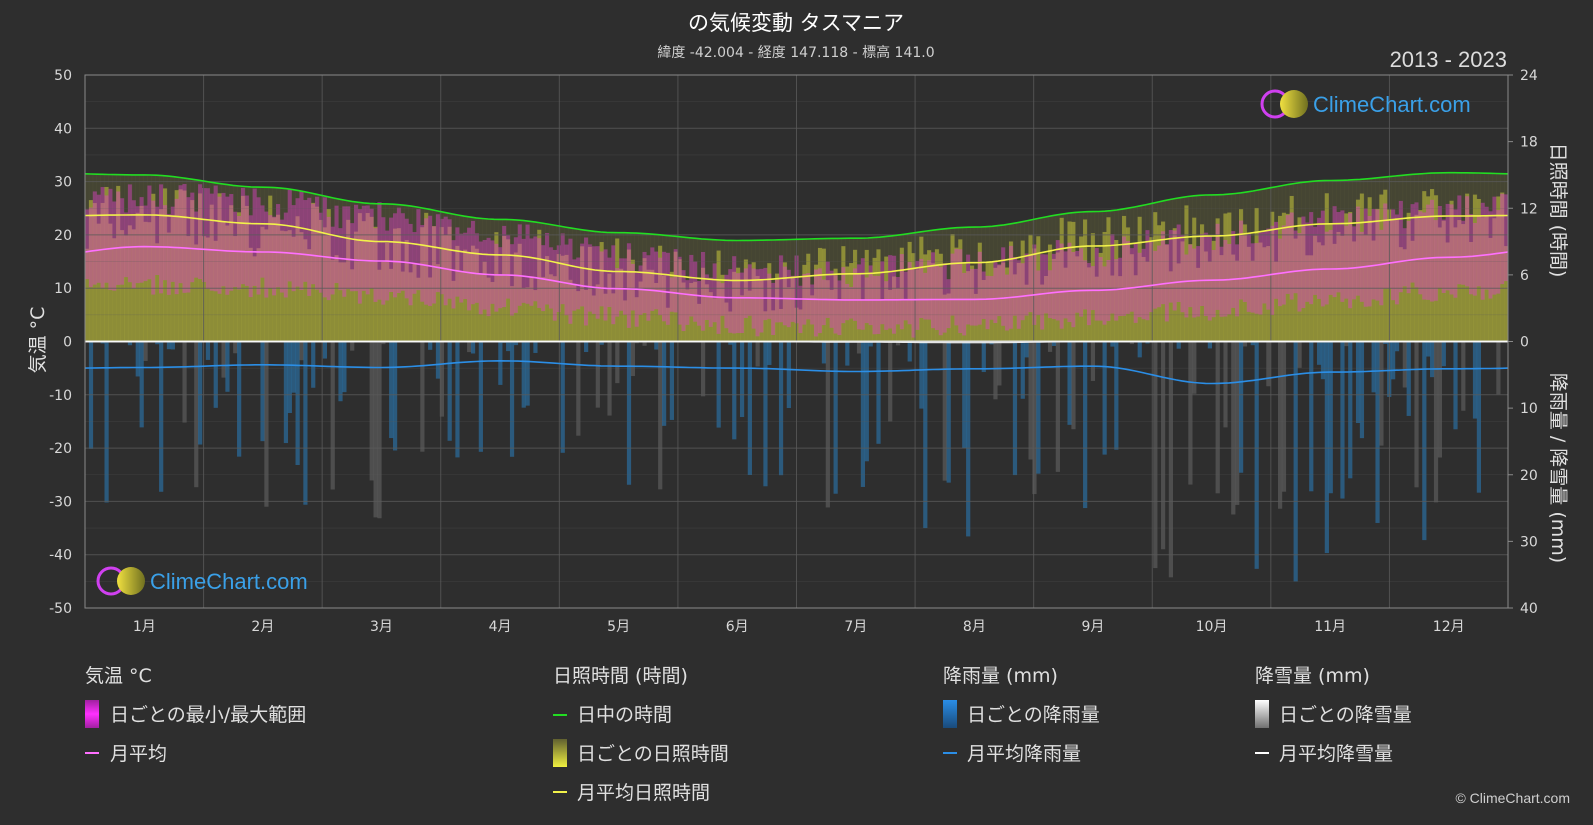 The width and height of the screenshot is (1593, 825). I want to click on brand-logo-bottom: ClimeChart.com, so click(202, 581).